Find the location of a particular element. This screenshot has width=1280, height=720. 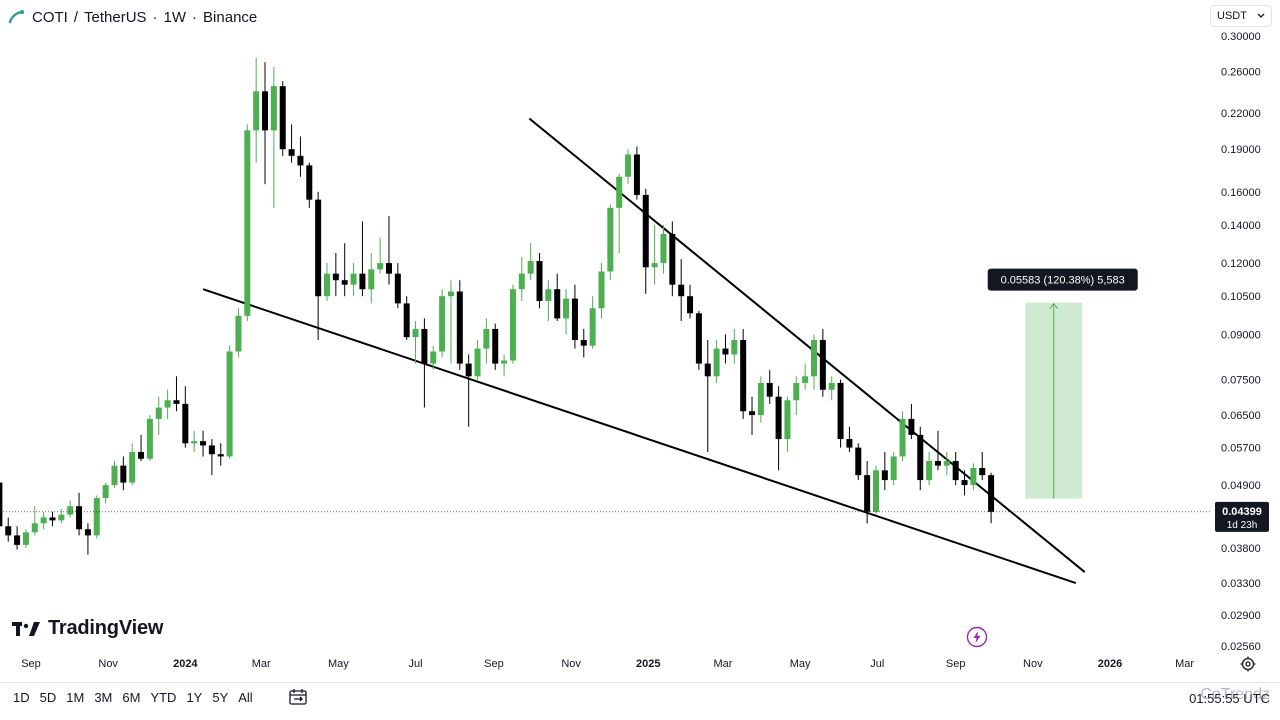

range-button-ytd: YTD is located at coordinates (163, 697).